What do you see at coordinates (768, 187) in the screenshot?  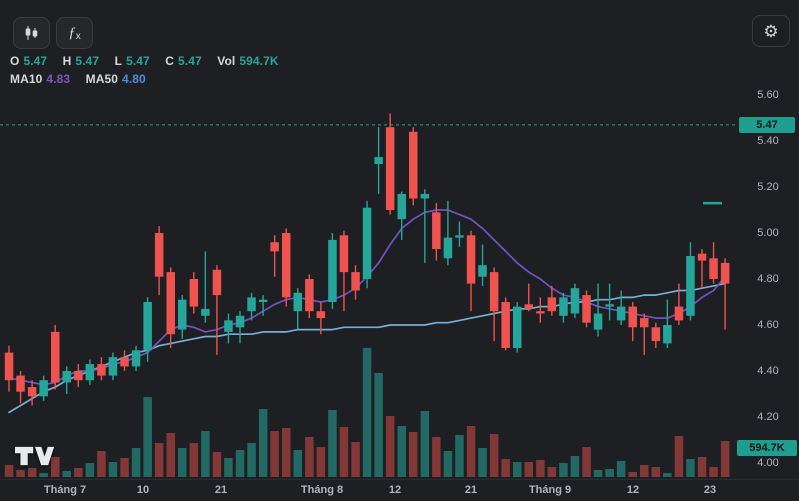 I see `price-axis-label: 5.20` at bounding box center [768, 187].